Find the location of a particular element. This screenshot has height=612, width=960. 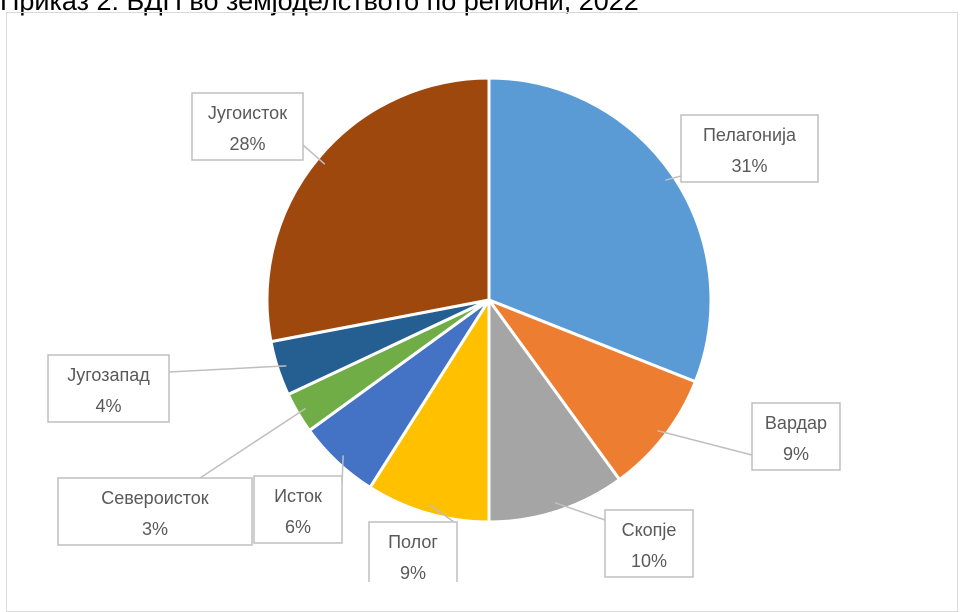

data-label-3: Скопје 10% is located at coordinates (649, 543).